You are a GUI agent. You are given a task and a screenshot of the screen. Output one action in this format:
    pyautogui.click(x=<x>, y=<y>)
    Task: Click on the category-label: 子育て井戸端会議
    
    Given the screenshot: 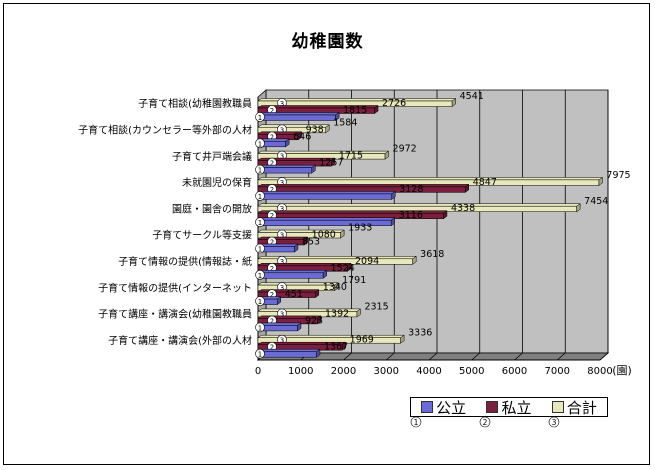 What is the action you would take?
    pyautogui.click(x=212, y=156)
    